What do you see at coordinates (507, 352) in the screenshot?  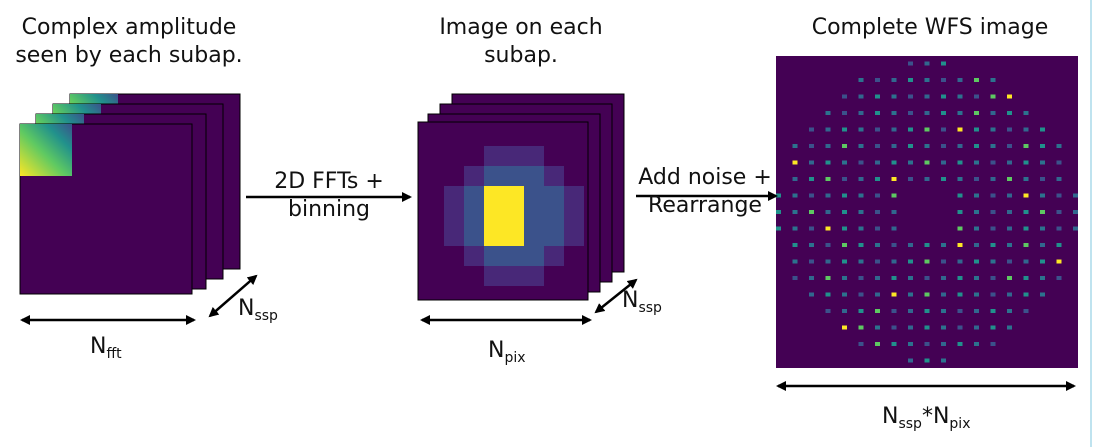 I see `n-pix-label: Npix` at bounding box center [507, 352].